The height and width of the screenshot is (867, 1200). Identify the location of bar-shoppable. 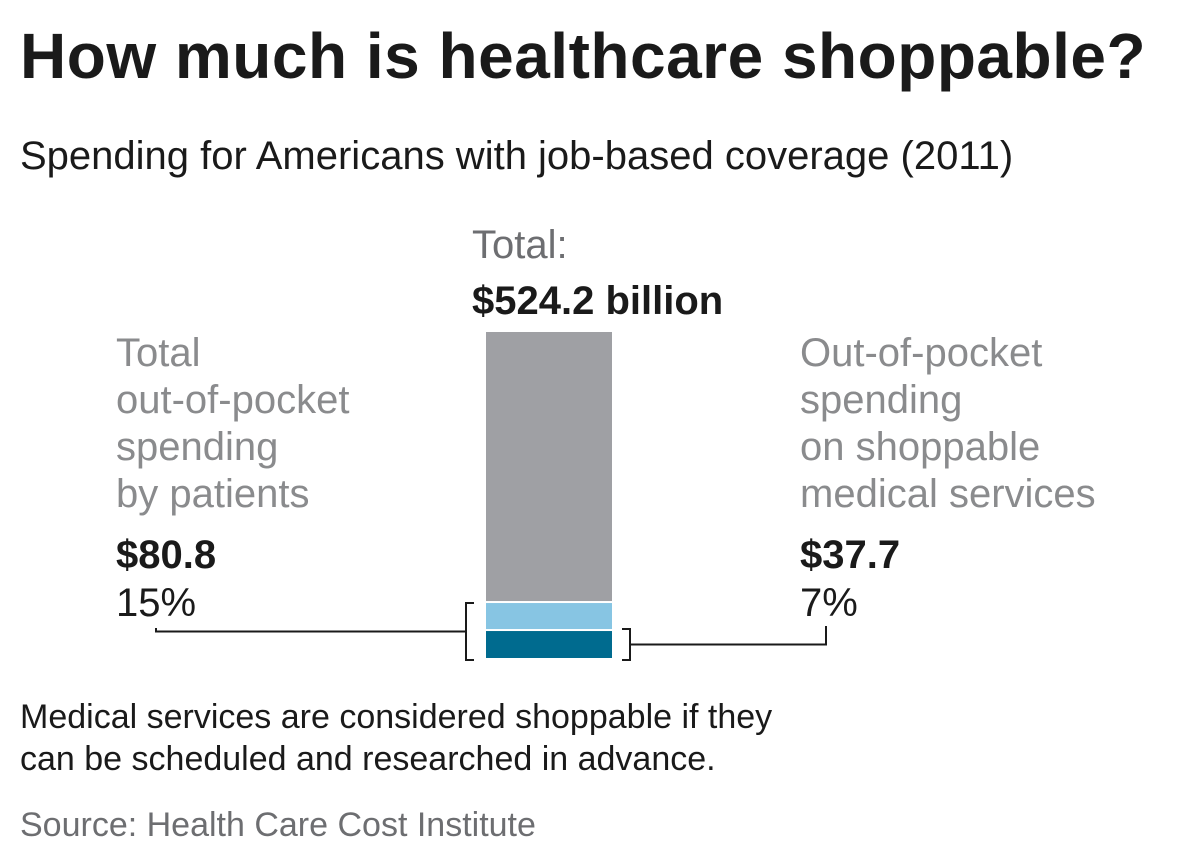
(549, 644).